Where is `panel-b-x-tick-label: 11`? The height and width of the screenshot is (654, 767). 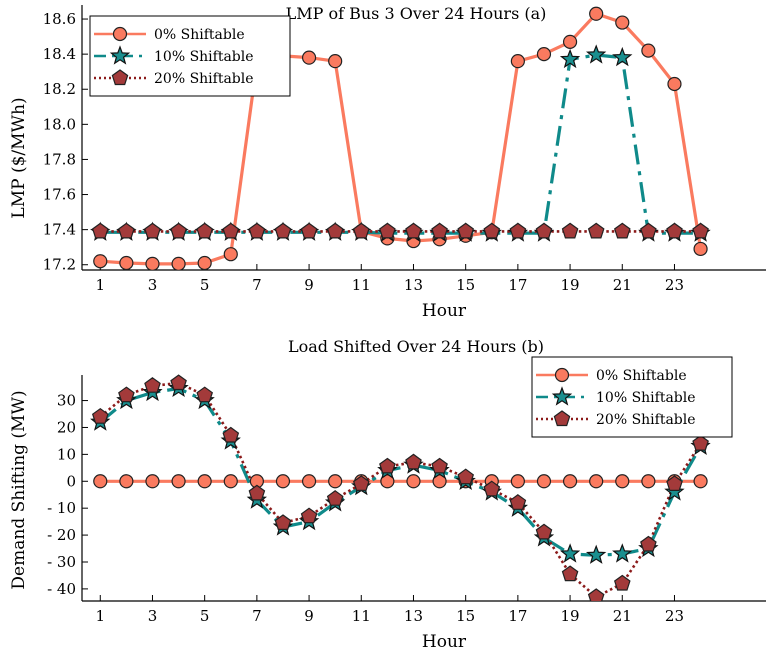 panel-b-x-tick-label: 11 is located at coordinates (361, 616).